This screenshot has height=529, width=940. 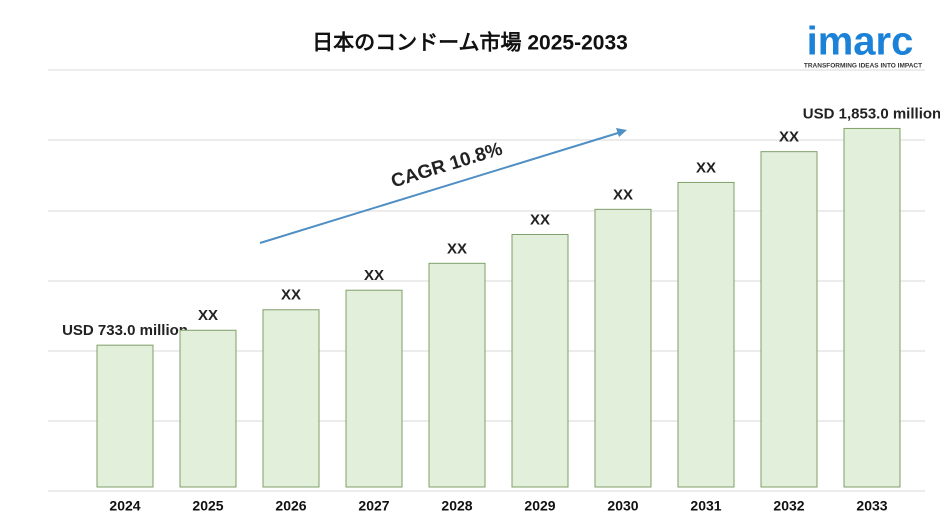 What do you see at coordinates (125, 330) in the screenshot?
I see `value-label: USD 733.0 million` at bounding box center [125, 330].